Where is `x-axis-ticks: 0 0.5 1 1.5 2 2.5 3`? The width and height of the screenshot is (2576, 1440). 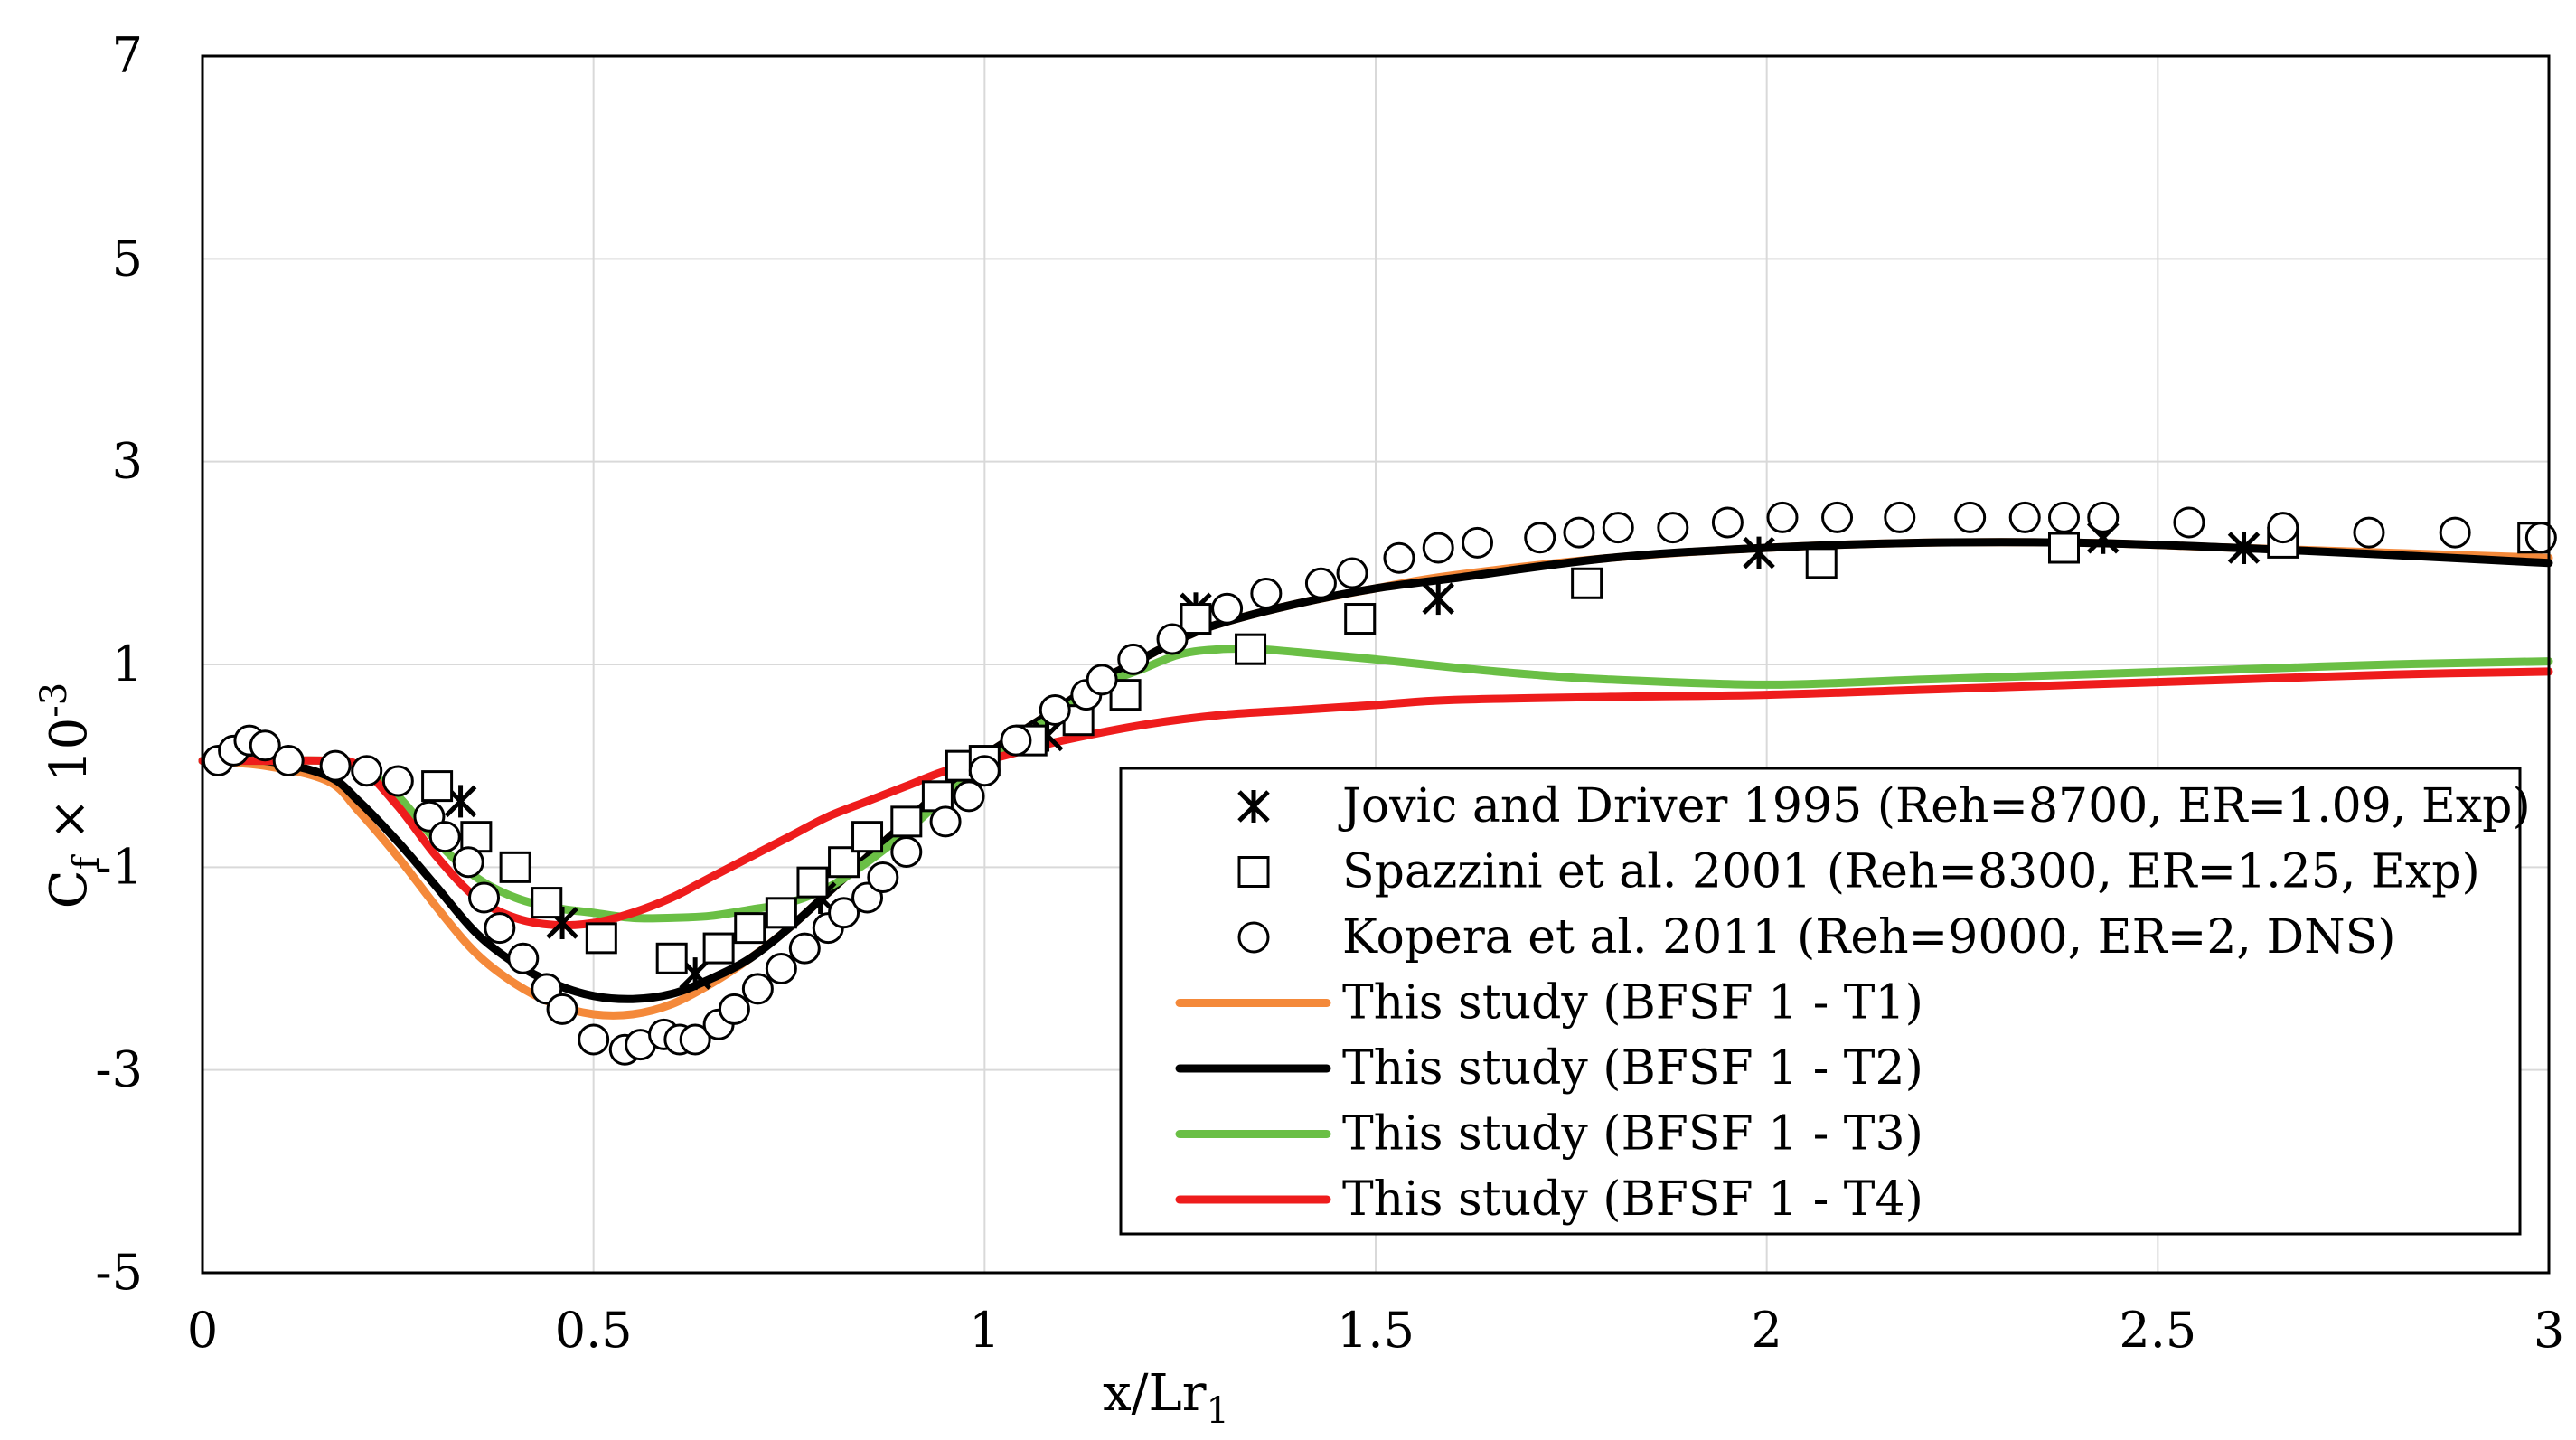 x-axis-ticks: 0 0.5 1 1.5 2 2.5 3 is located at coordinates (1376, 1330).